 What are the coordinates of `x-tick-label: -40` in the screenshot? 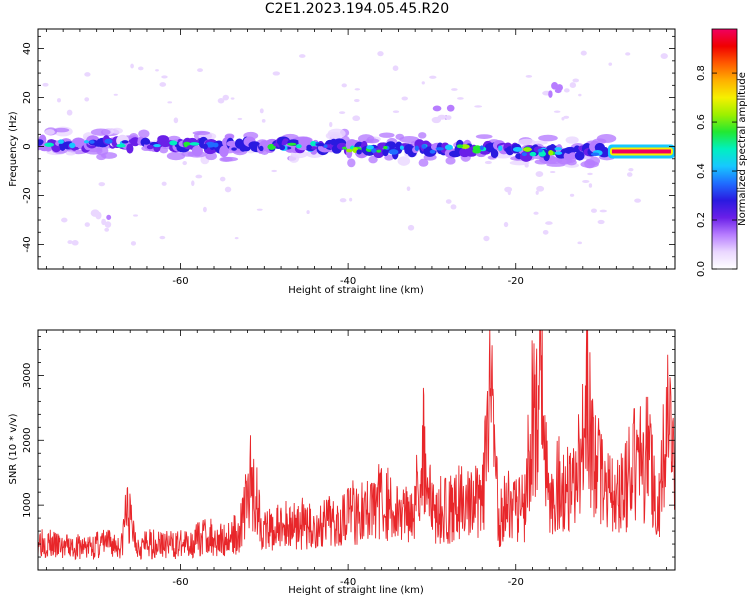 It's located at (348, 281).